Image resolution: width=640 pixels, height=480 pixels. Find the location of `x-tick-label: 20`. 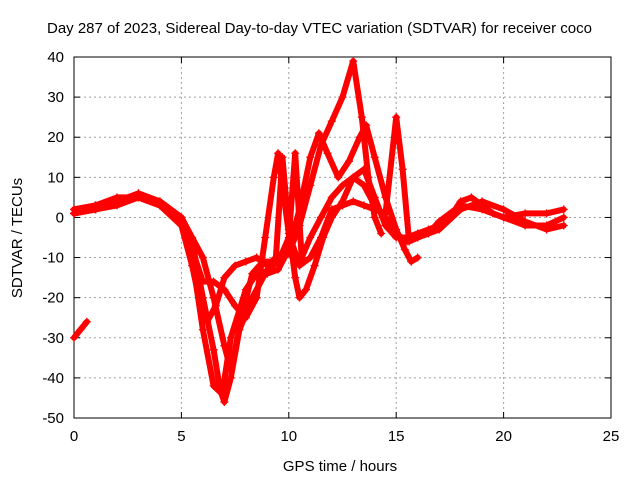

x-tick-label: 20 is located at coordinates (503, 436).